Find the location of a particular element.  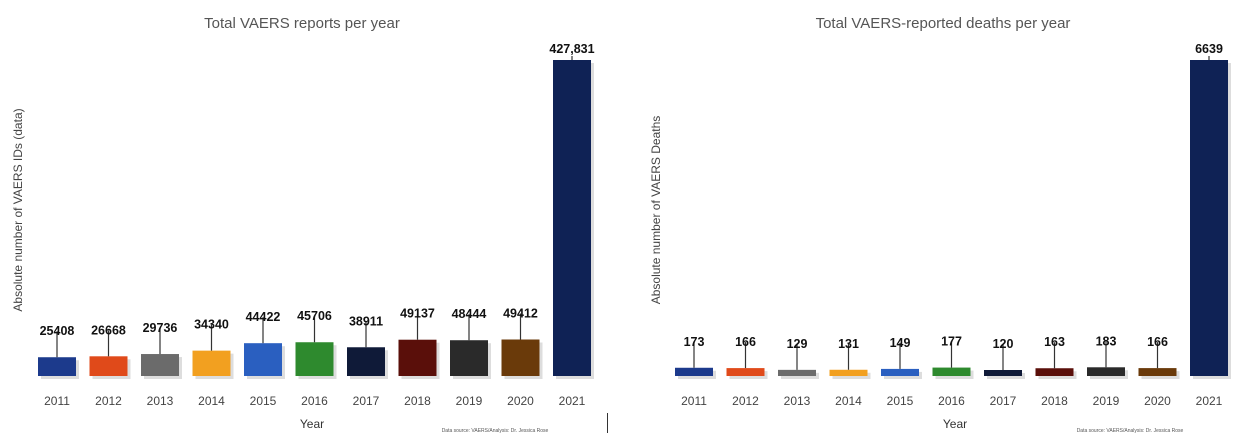

data-label: 45706 is located at coordinates (314, 316).